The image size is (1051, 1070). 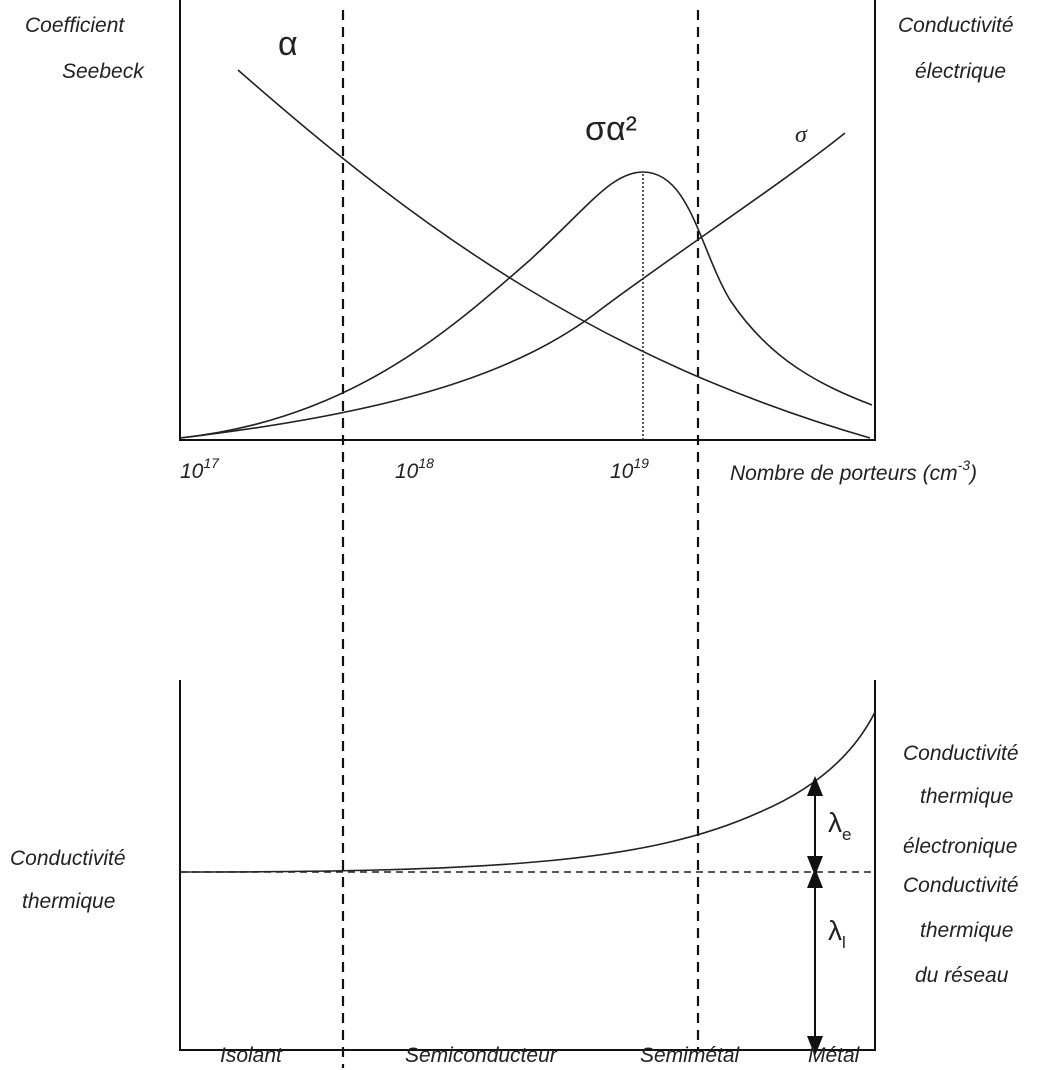 I want to click on region-label: Semiconducteur, so click(x=481, y=1055).